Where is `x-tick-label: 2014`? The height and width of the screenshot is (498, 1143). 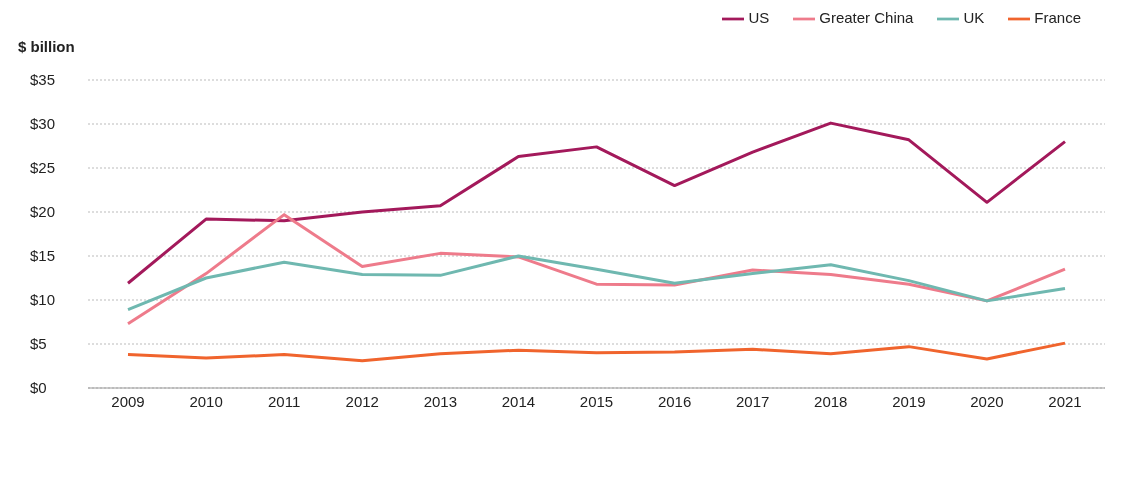
x-tick-label: 2014 is located at coordinates (518, 401).